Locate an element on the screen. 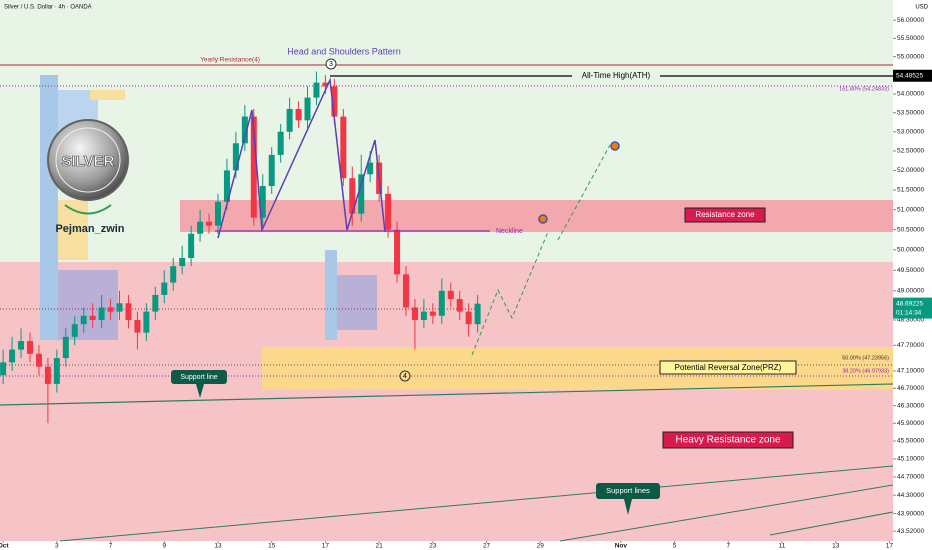 The width and height of the screenshot is (932, 550). badge is located at coordinates (88, 160).